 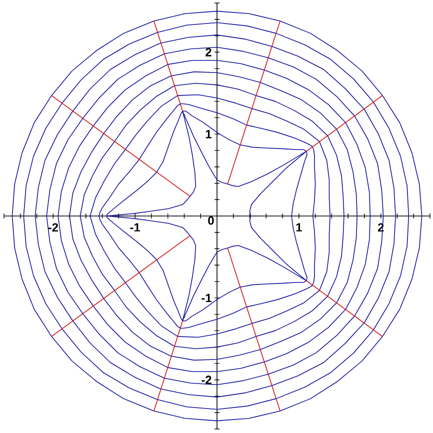 What do you see at coordinates (135, 227) in the screenshot?
I see `x-tick-label: -1` at bounding box center [135, 227].